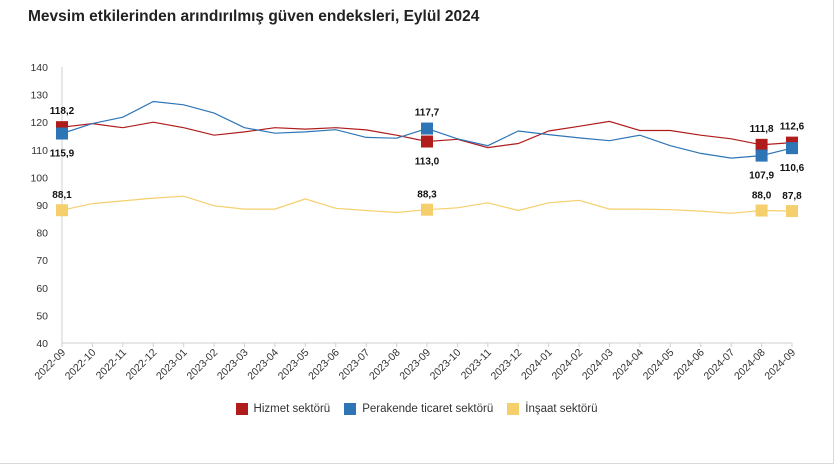 The image size is (837, 466). I want to click on x-tick-label: 2022-12, so click(142, 365).